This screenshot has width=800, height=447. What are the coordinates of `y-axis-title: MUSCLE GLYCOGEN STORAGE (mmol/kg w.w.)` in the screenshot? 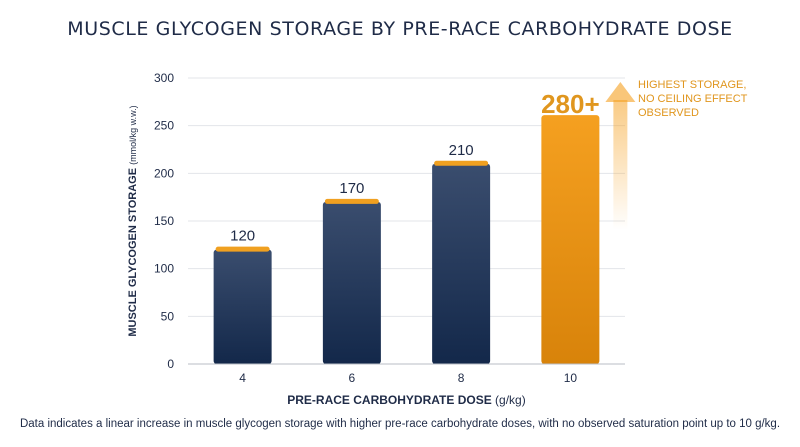 It's located at (133, 220).